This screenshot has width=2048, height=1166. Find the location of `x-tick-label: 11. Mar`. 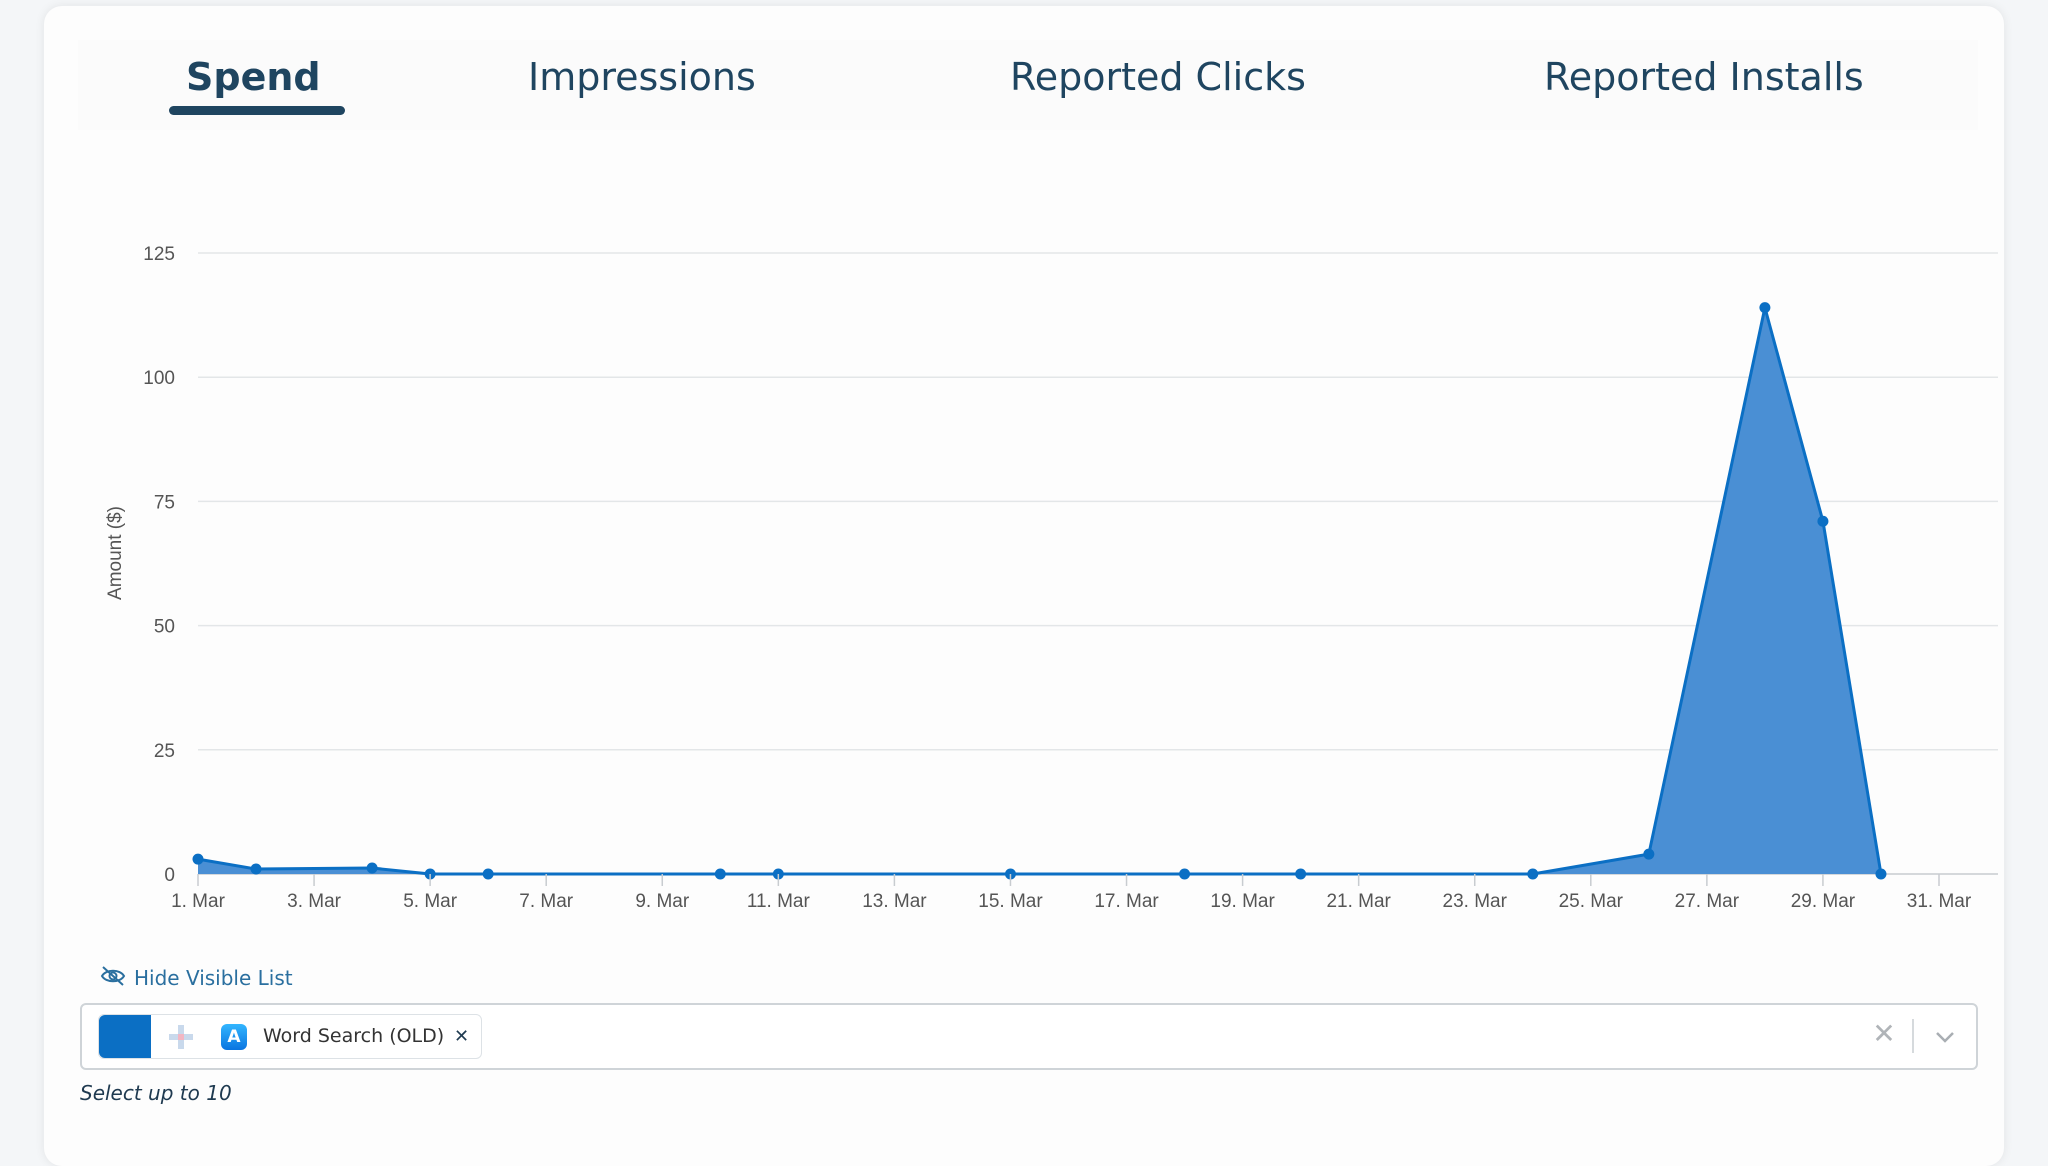

x-tick-label: 11. Mar is located at coordinates (779, 901).